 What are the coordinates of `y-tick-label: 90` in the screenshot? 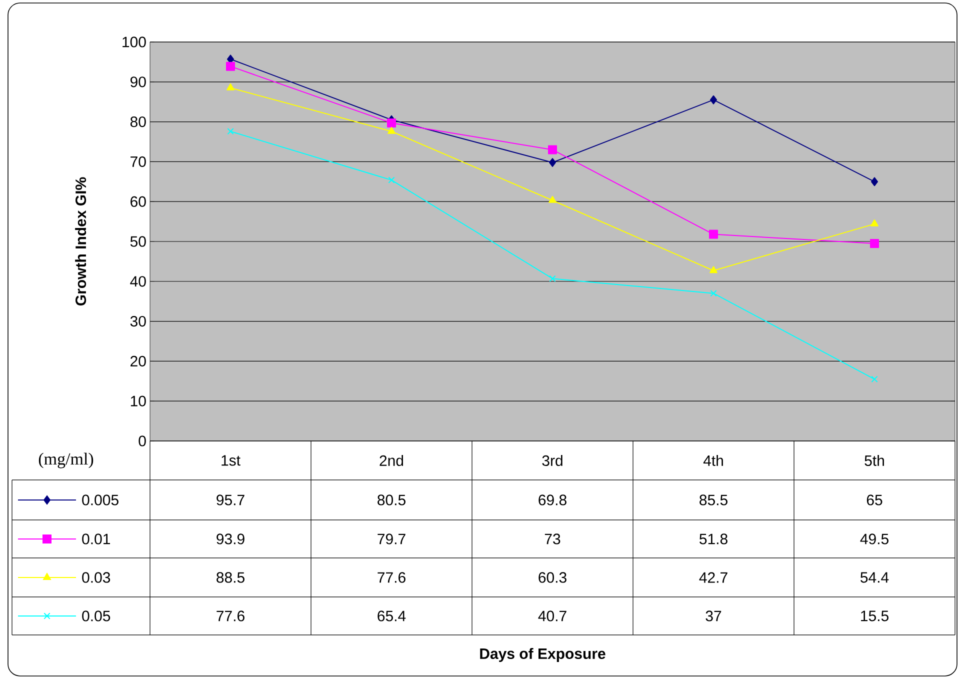 It's located at (138, 82).